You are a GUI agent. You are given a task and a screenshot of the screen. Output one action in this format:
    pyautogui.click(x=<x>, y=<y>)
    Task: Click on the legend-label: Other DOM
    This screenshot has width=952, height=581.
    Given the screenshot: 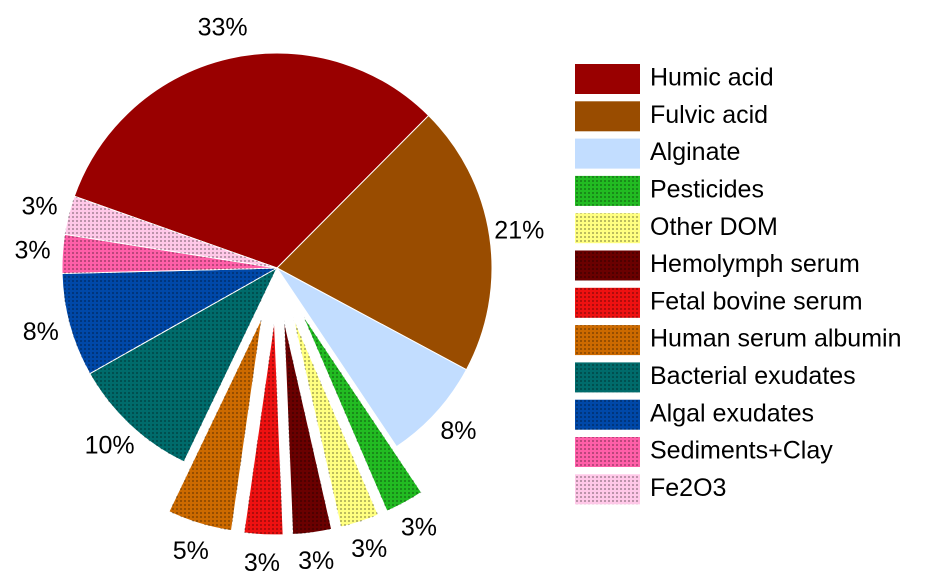 What is the action you would take?
    pyautogui.click(x=714, y=227)
    